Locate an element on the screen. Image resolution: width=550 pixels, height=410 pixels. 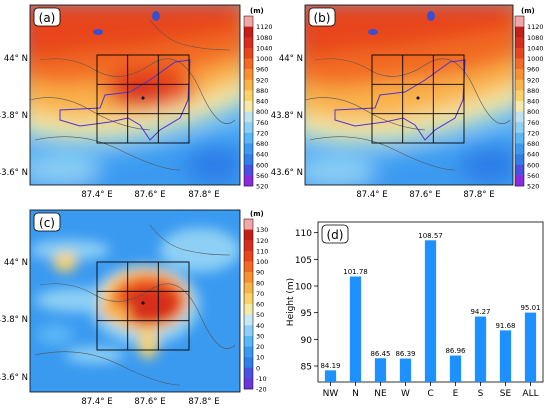
colorbar-unit: (m) is located at coordinates (257, 11).